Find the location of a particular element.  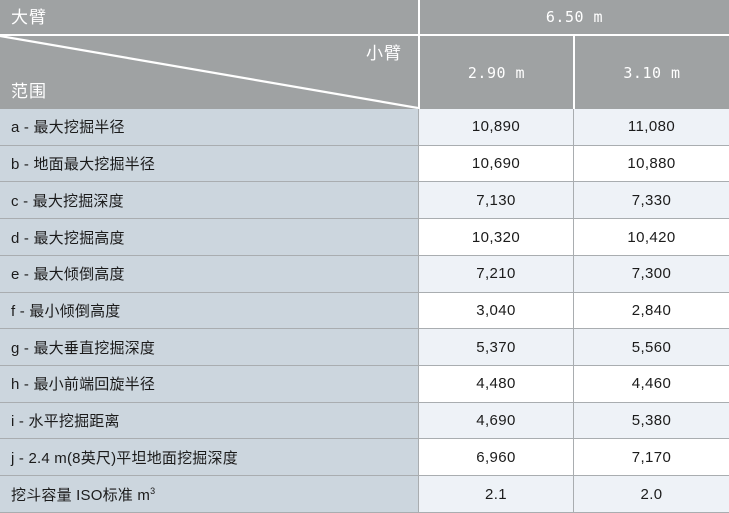

row-label: h - 最小前端回旋半径 is located at coordinates (83, 385).